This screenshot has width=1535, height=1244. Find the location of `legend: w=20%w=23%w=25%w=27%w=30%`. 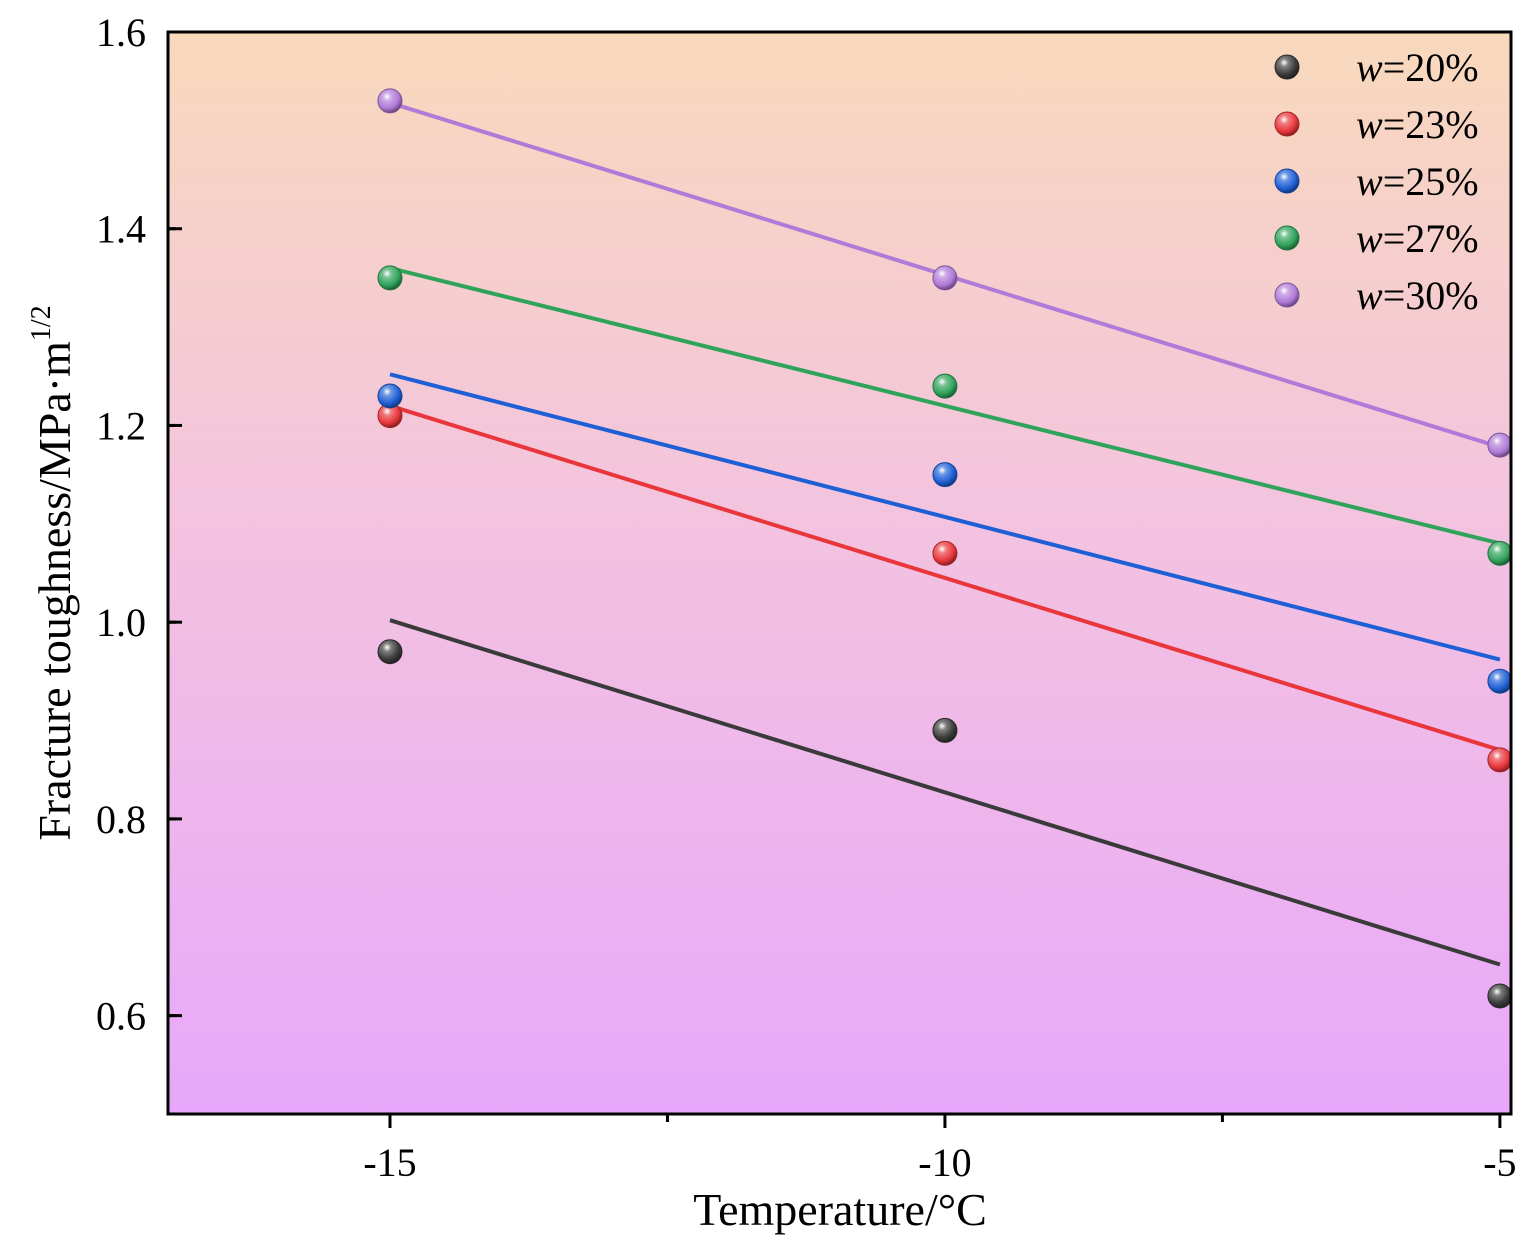

legend: w=20%w=23%w=25%w=27%w=30% is located at coordinates (1376, 181).